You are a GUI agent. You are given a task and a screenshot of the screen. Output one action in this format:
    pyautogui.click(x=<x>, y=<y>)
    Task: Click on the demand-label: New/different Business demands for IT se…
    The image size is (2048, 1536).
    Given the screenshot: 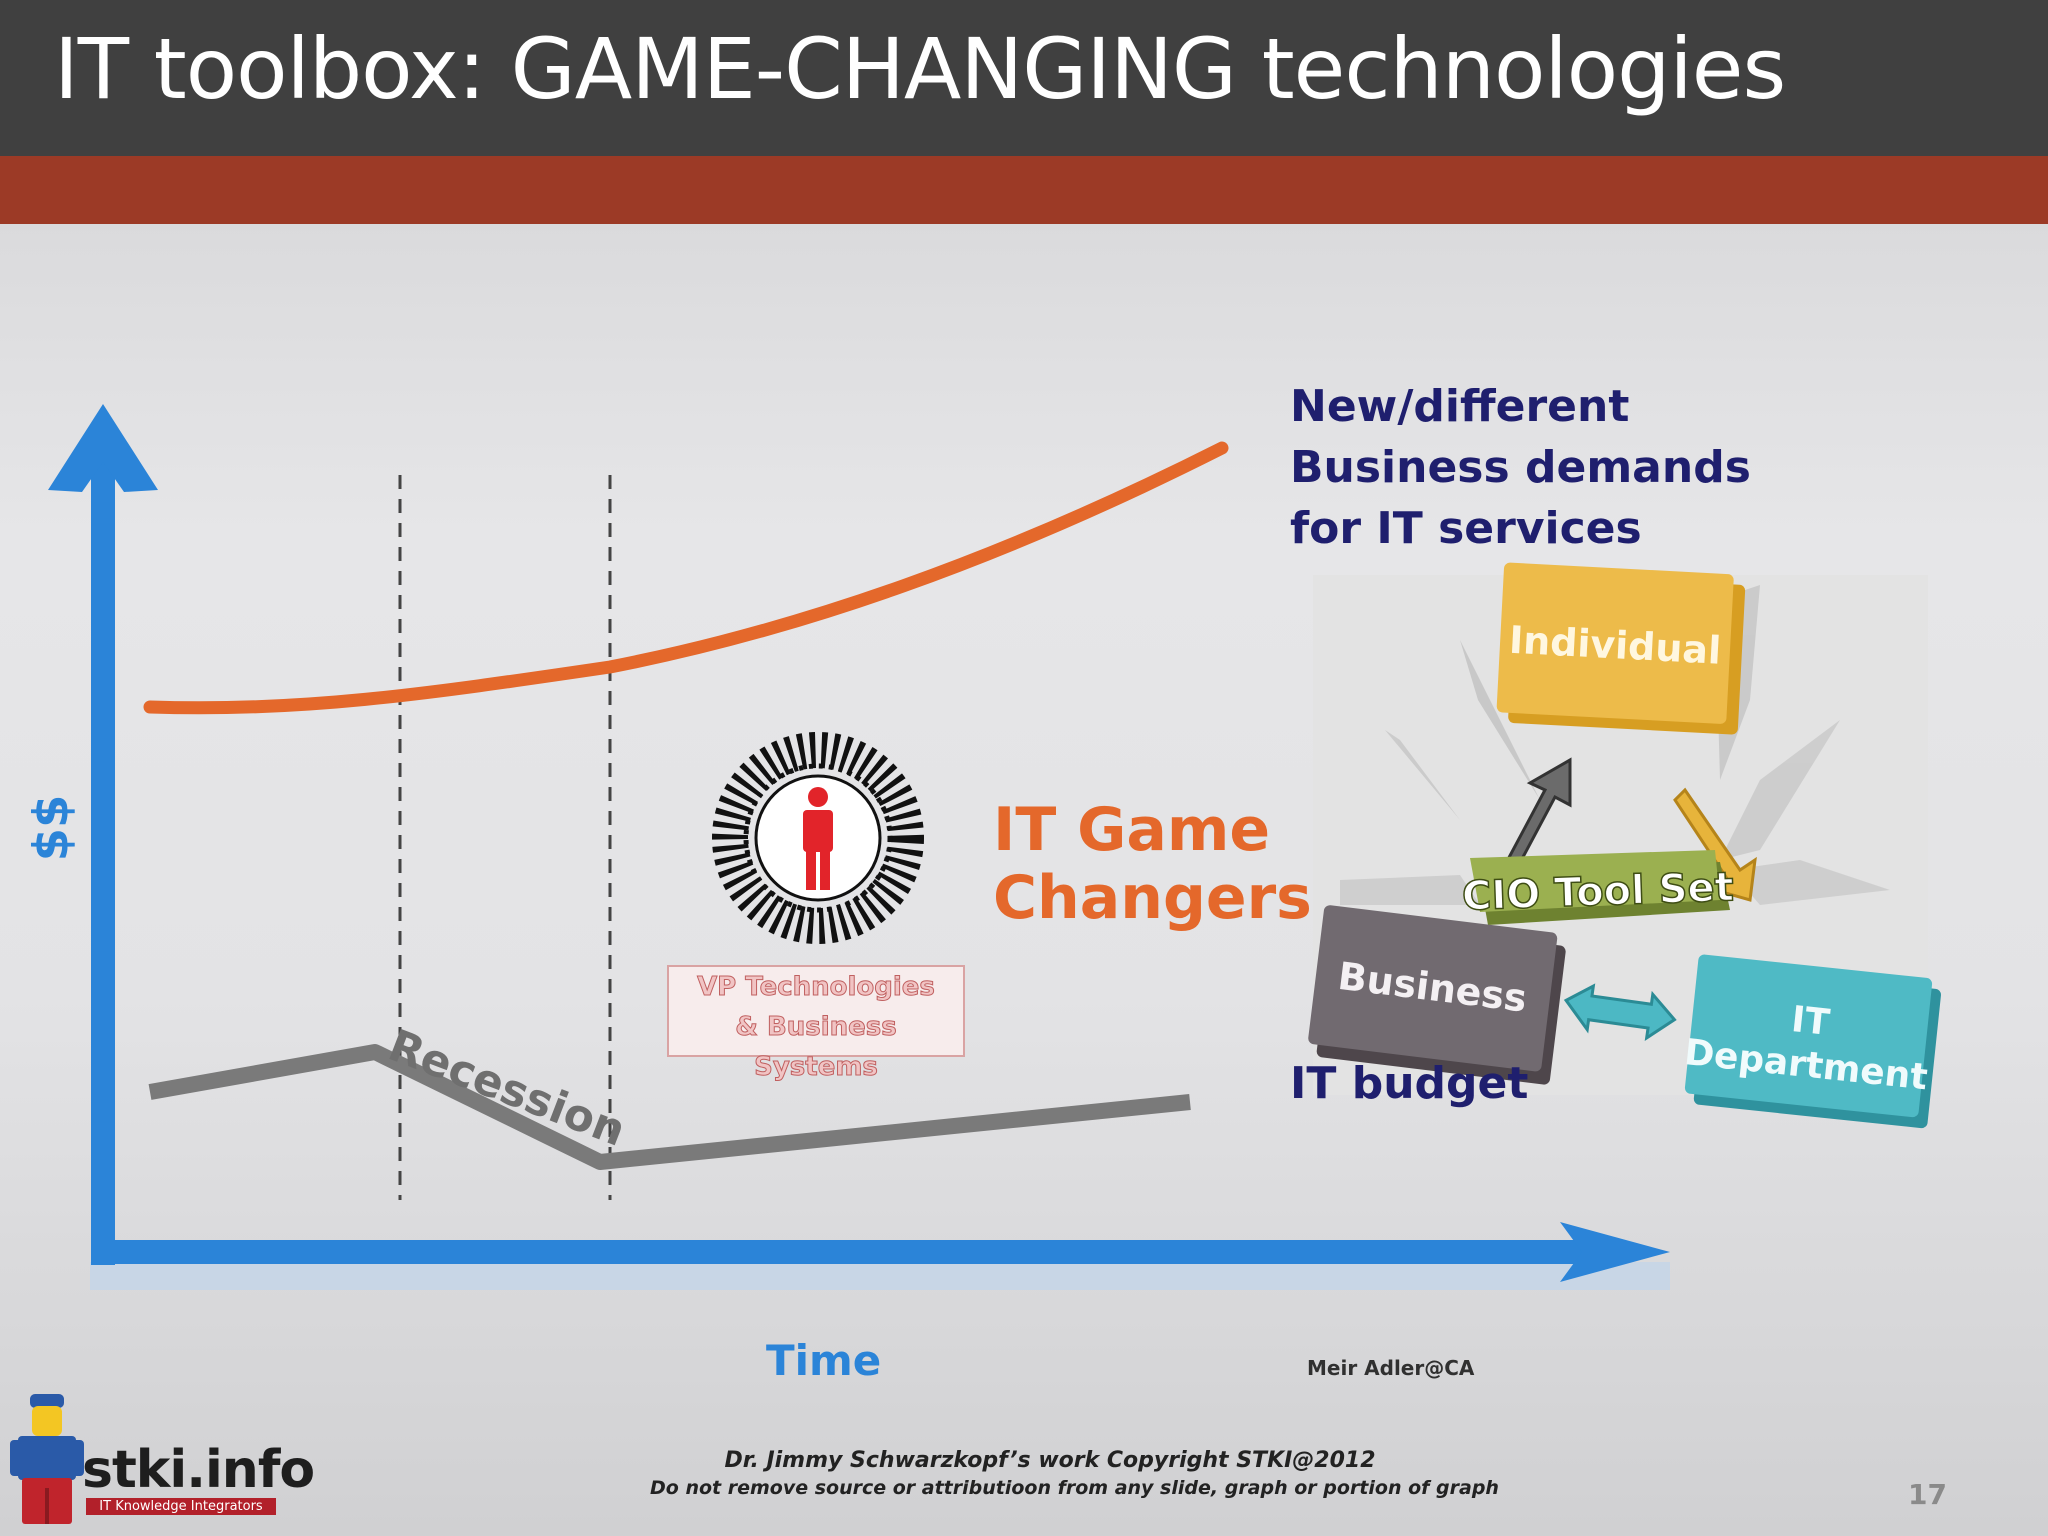 What is the action you would take?
    pyautogui.click(x=1520, y=467)
    